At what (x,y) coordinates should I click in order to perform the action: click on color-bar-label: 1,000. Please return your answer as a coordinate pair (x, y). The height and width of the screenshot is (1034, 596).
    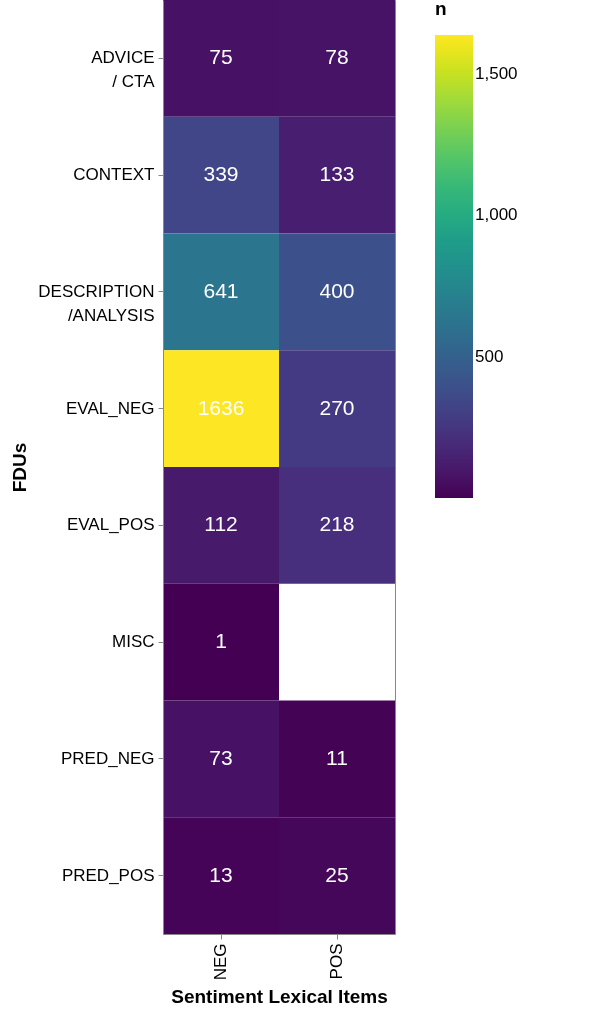
    Looking at the image, I should click on (496, 215).